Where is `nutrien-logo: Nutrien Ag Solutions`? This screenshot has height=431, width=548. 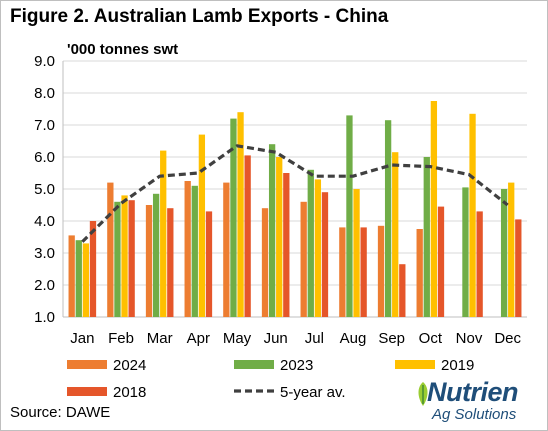 nutrien-logo: Nutrien Ag Solutions is located at coordinates (479, 402).